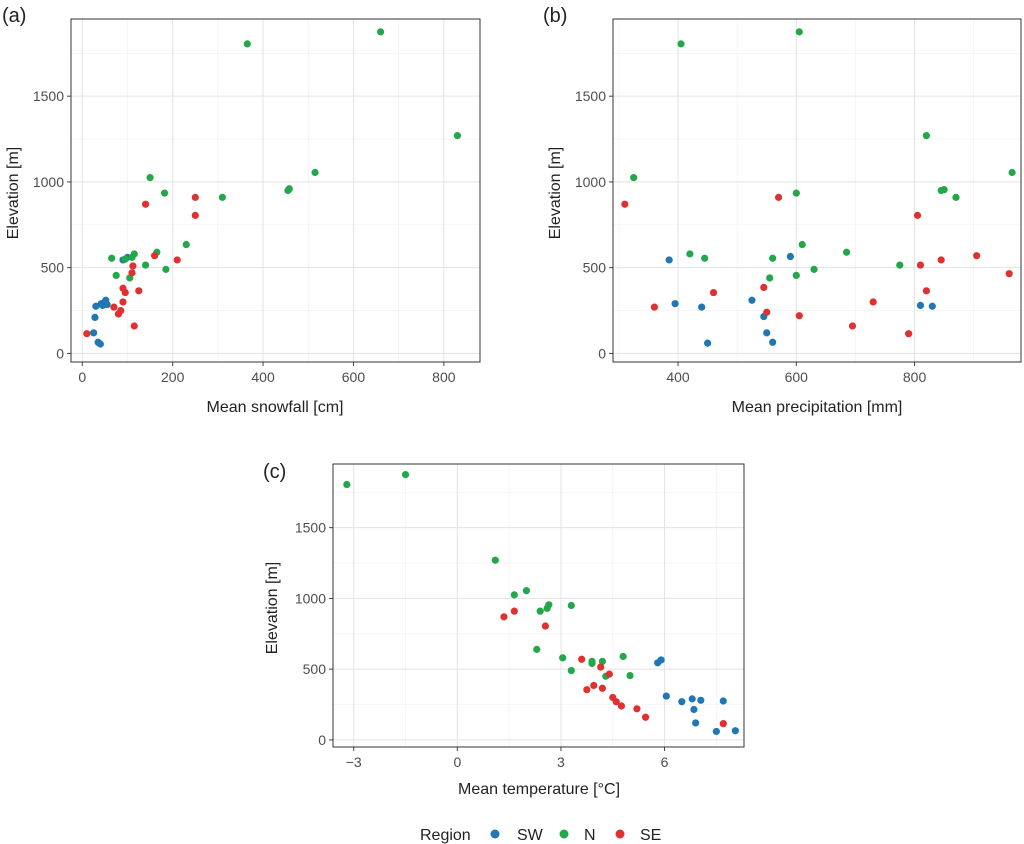 The height and width of the screenshot is (844, 1024). I want to click on panel-a-y-tick-label: 0, so click(60, 353).